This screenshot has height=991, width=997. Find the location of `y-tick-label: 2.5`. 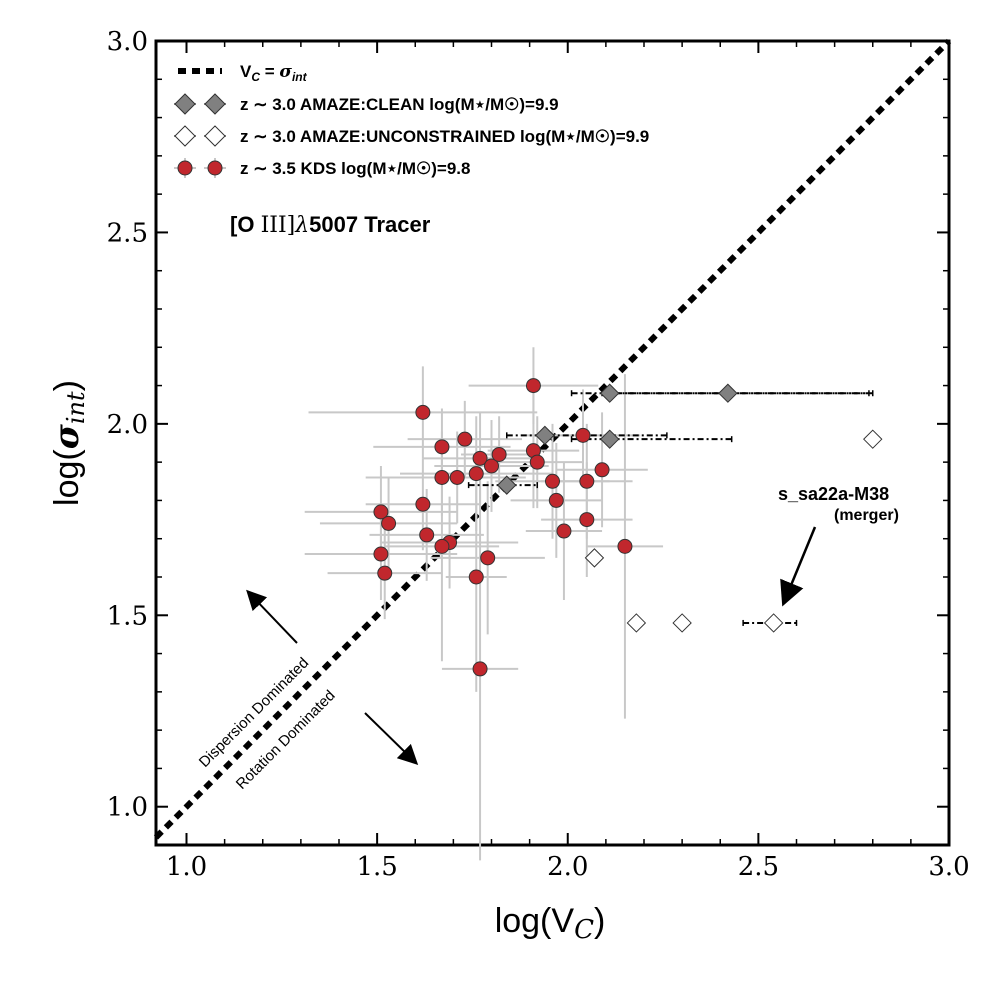

y-tick-label: 2.5 is located at coordinates (127, 233).